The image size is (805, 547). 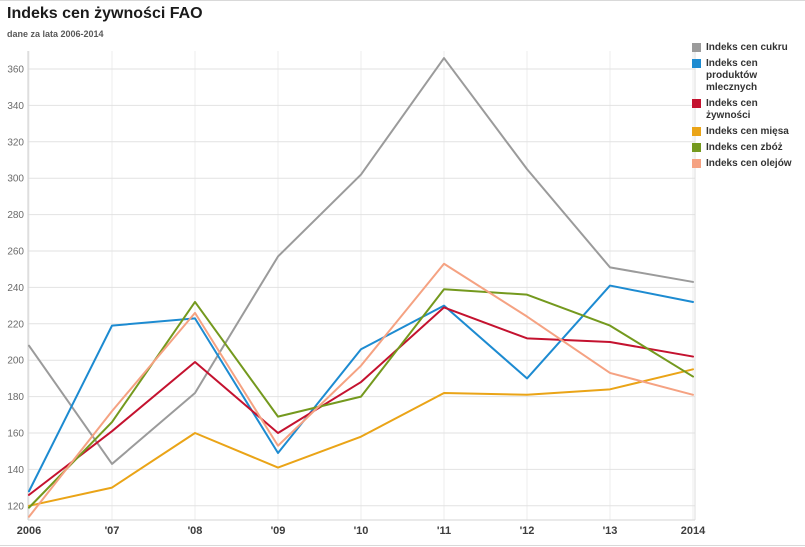 I want to click on legend-item-0: Indeks cen cukru, so click(x=747, y=48).